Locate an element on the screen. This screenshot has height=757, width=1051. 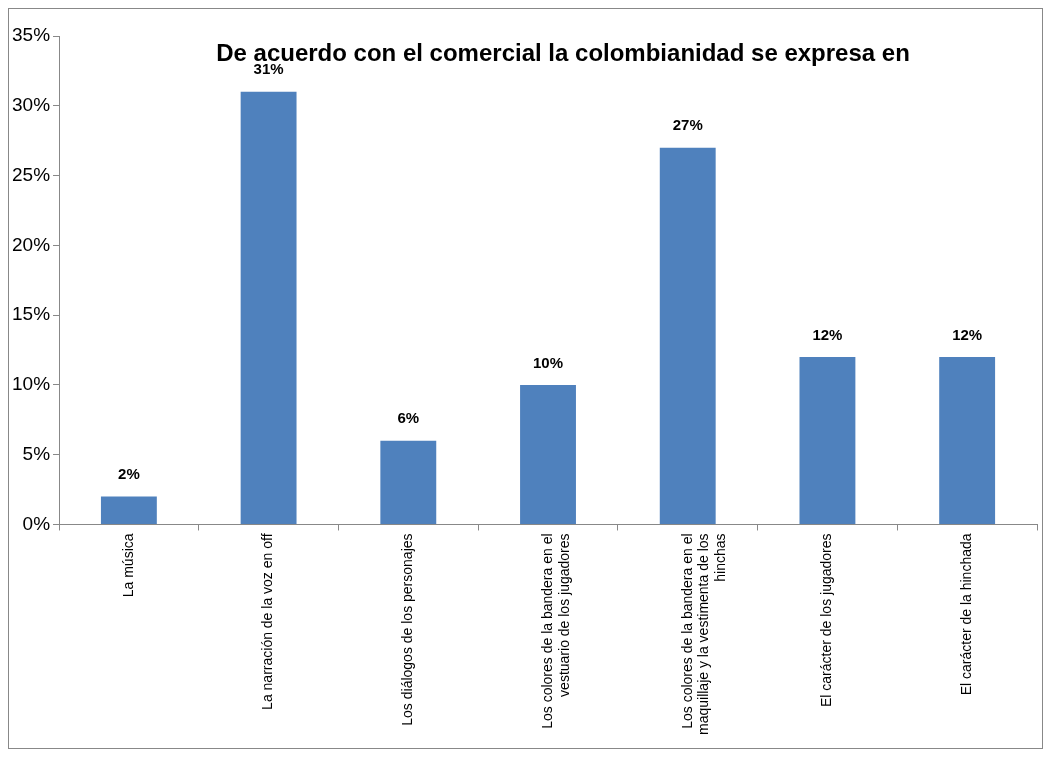
y-tick-label: 0% is located at coordinates (36, 523).